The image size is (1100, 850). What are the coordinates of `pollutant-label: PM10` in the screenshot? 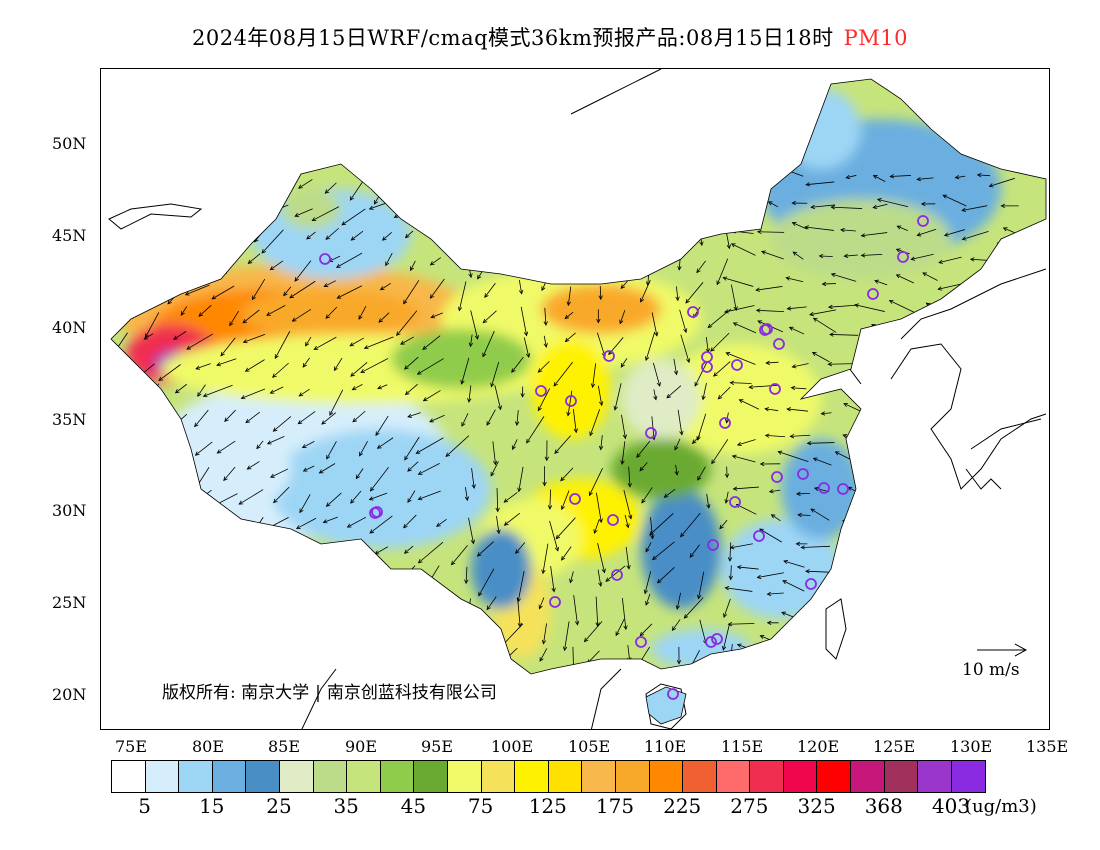 It's located at (876, 38).